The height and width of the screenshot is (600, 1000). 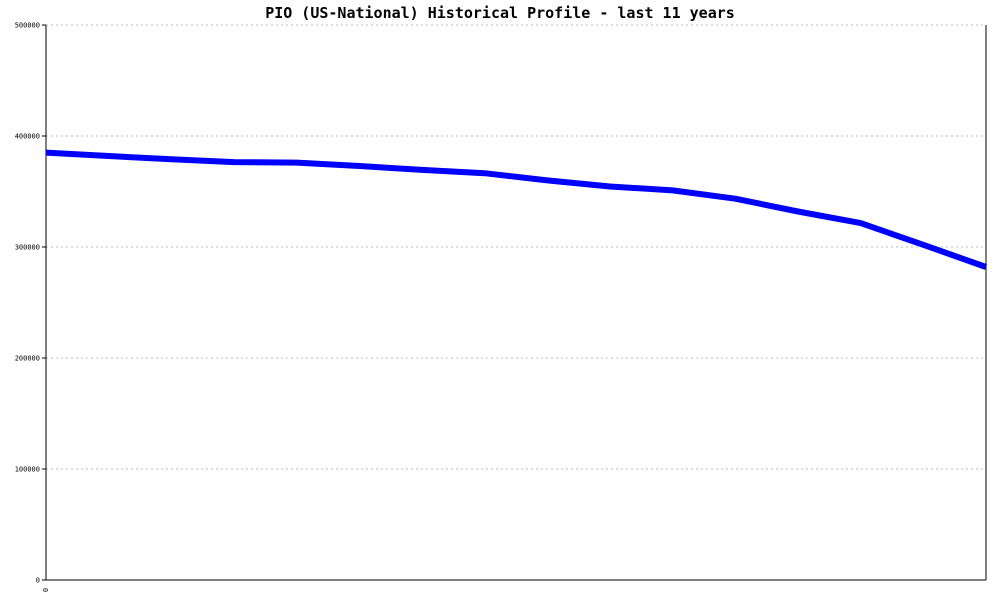 What do you see at coordinates (30, 303) in the screenshot?
I see `y-tick-labels: 0 100000 200000 300000 400000 500000` at bounding box center [30, 303].